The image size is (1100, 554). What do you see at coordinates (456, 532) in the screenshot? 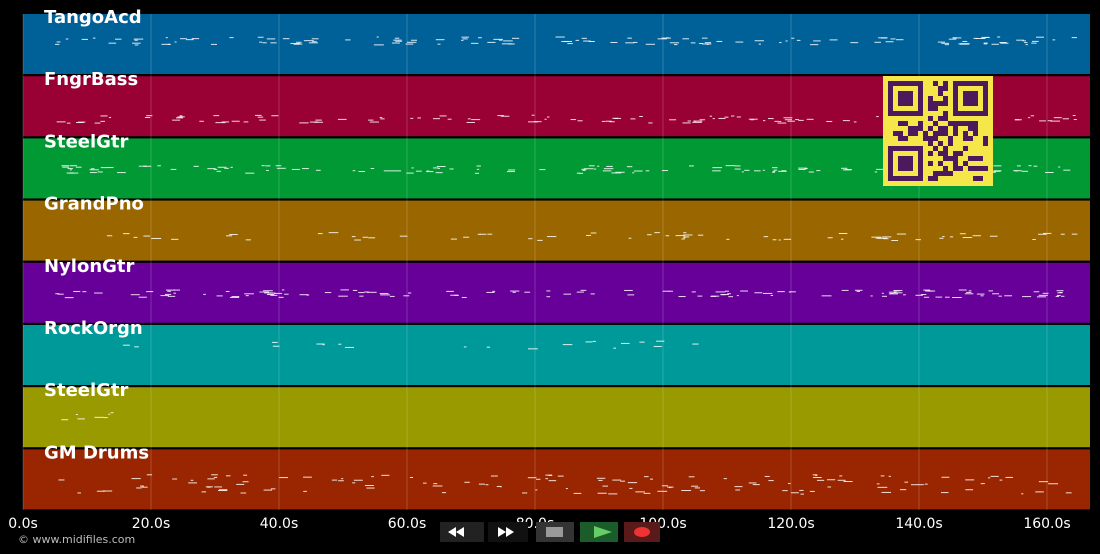
I see `rewind-icon` at bounding box center [456, 532].